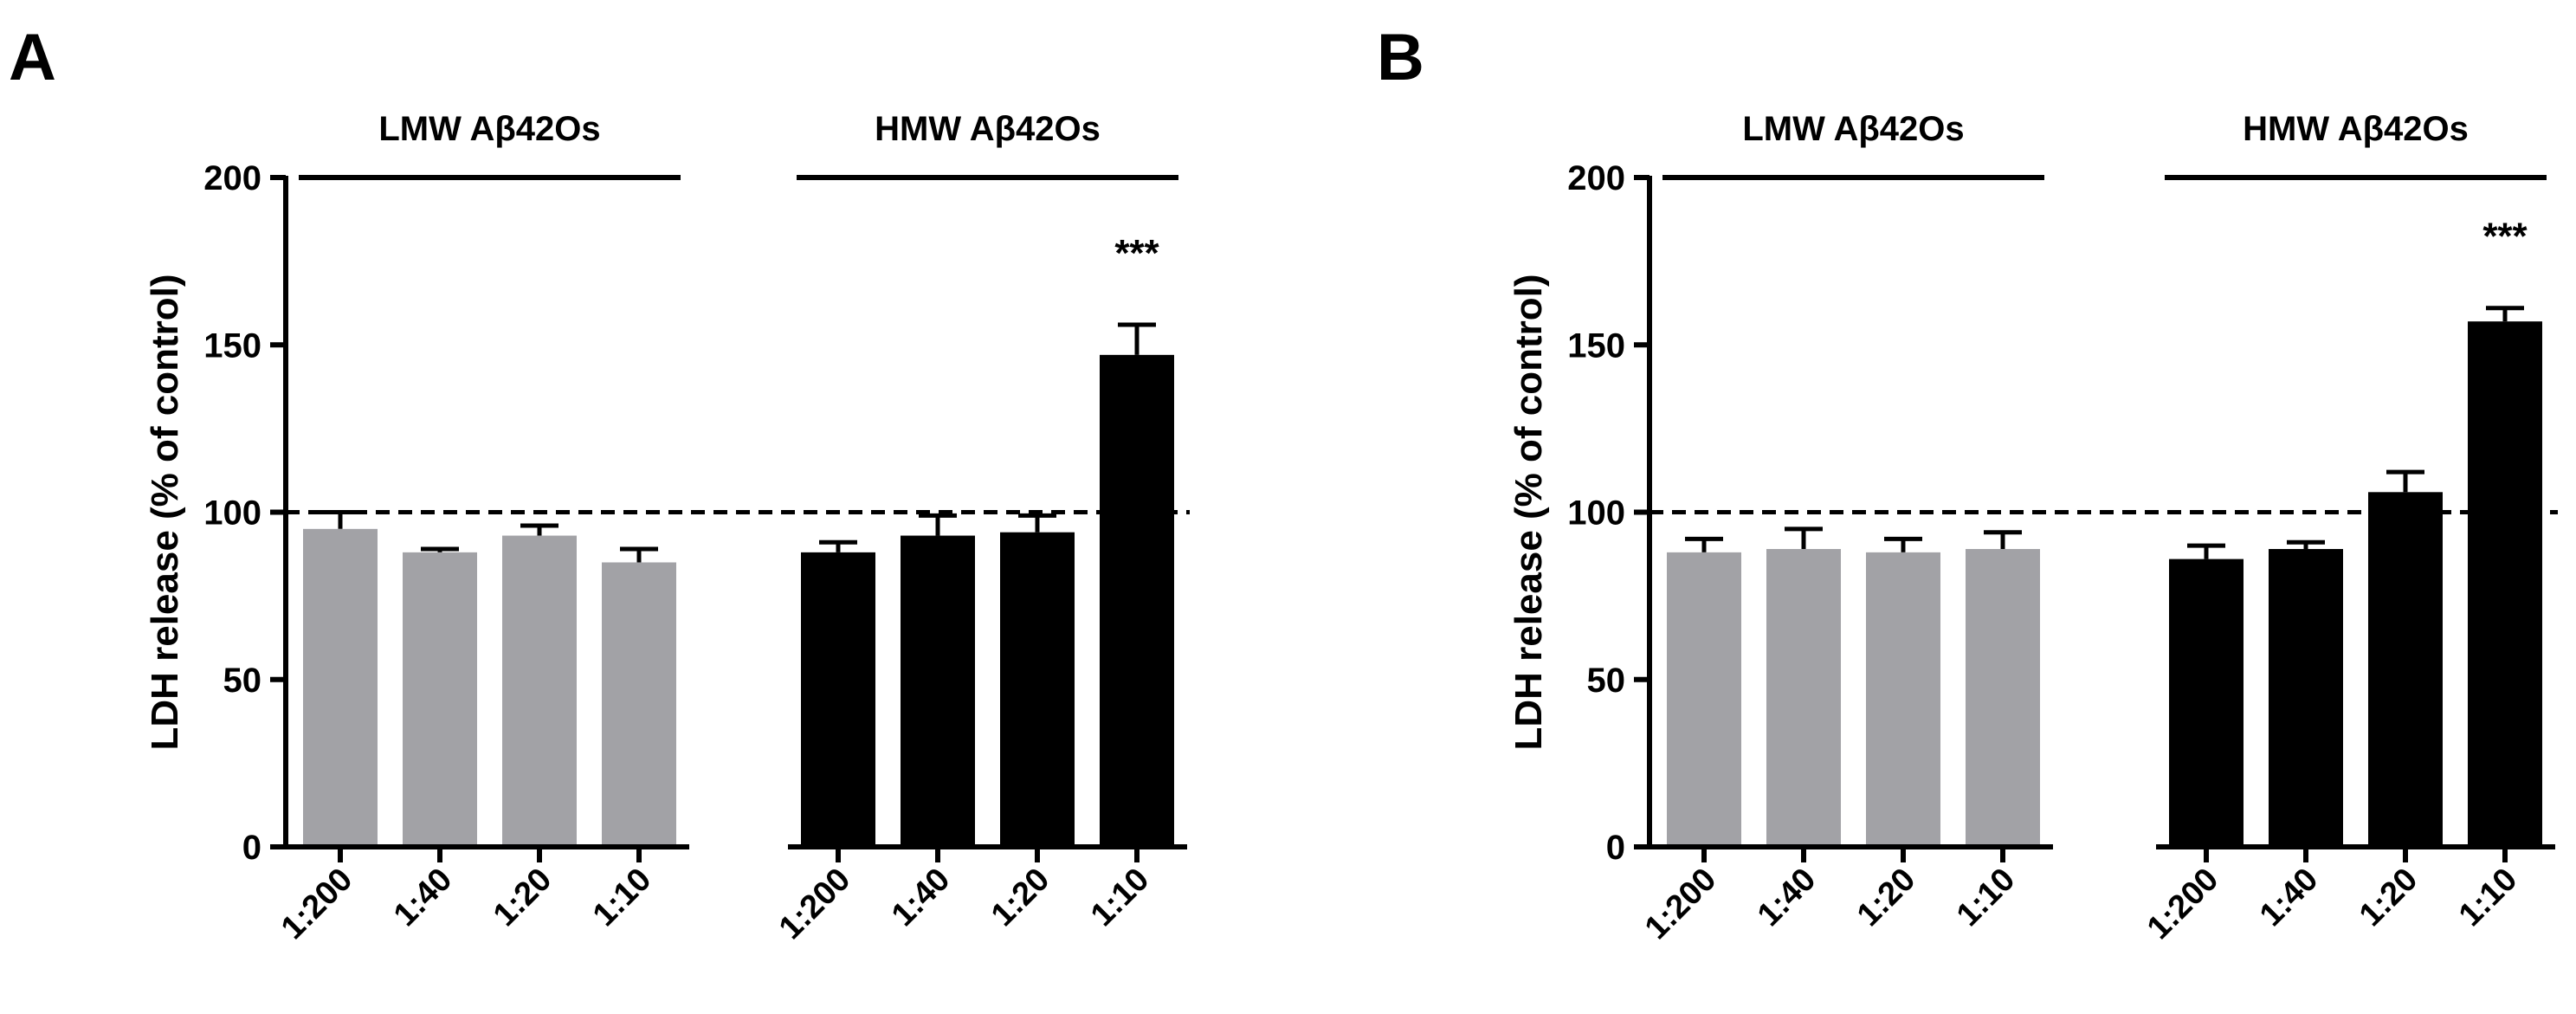 The height and width of the screenshot is (1014, 2576). What do you see at coordinates (32, 57) in the screenshot?
I see `panel-letter: A` at bounding box center [32, 57].